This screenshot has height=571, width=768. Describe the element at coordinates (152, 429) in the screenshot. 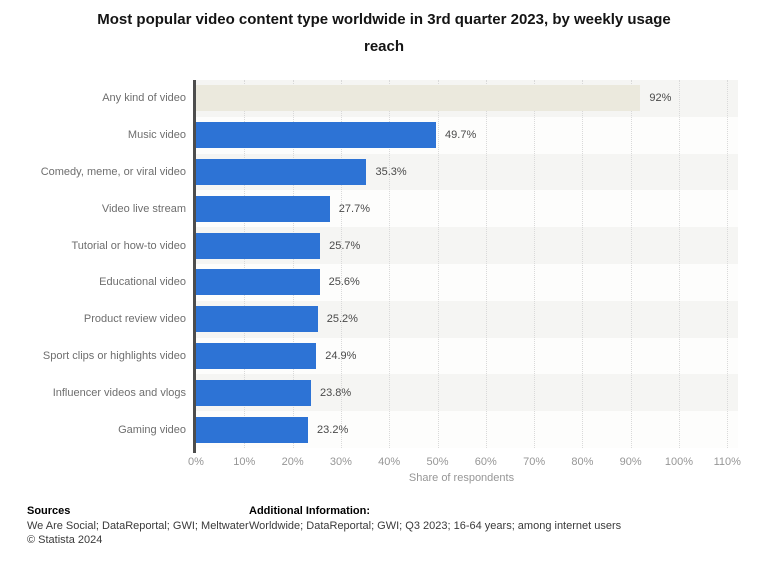

I see `category-label: Gaming video` at that location.